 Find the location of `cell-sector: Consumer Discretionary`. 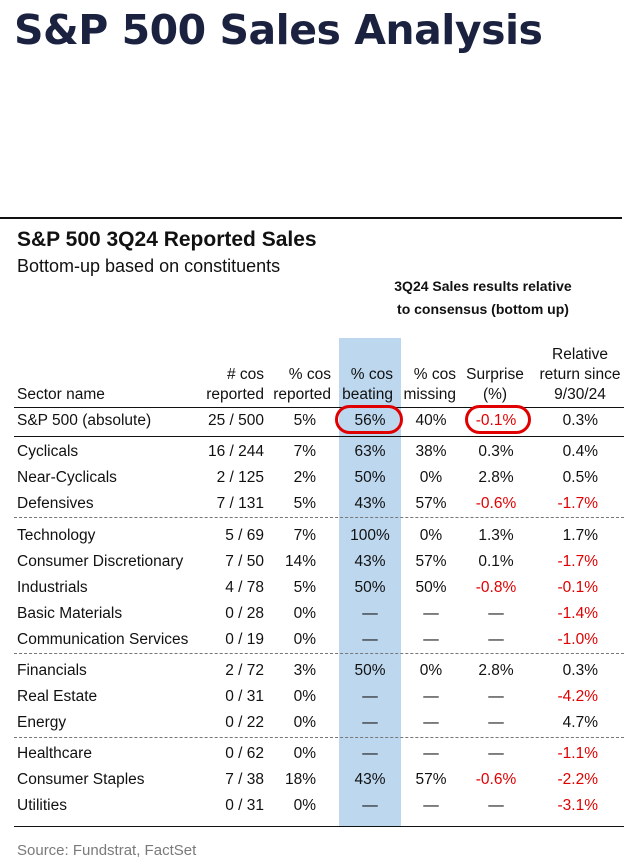

cell-sector: Consumer Discretionary is located at coordinates (100, 561).